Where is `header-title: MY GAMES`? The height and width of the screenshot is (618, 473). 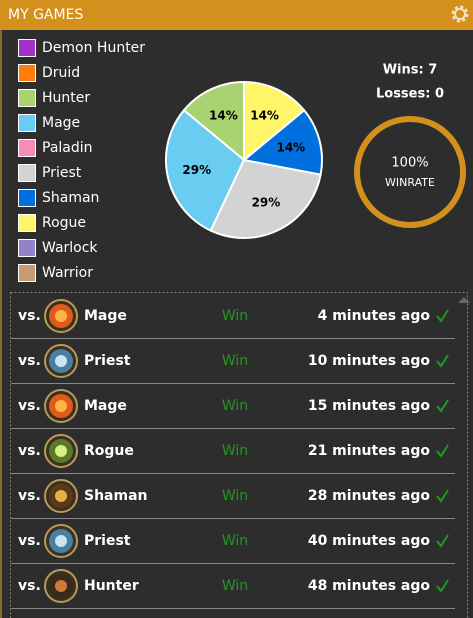 header-title: MY GAMES is located at coordinates (45, 15).